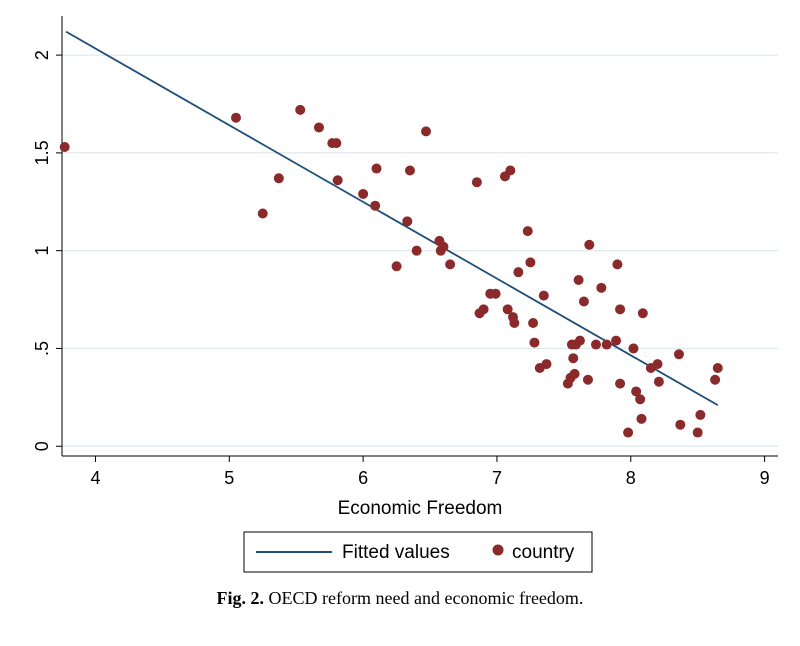 Image resolution: width=800 pixels, height=646 pixels. What do you see at coordinates (42, 446) in the screenshot?
I see `y-tick-label: 0` at bounding box center [42, 446].